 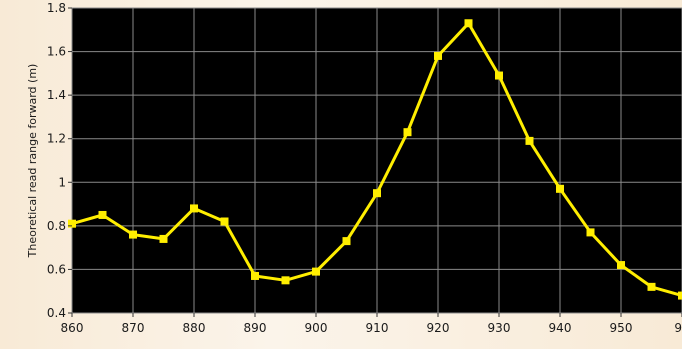 I want to click on y-tick-label: 1.8, so click(x=56, y=8).